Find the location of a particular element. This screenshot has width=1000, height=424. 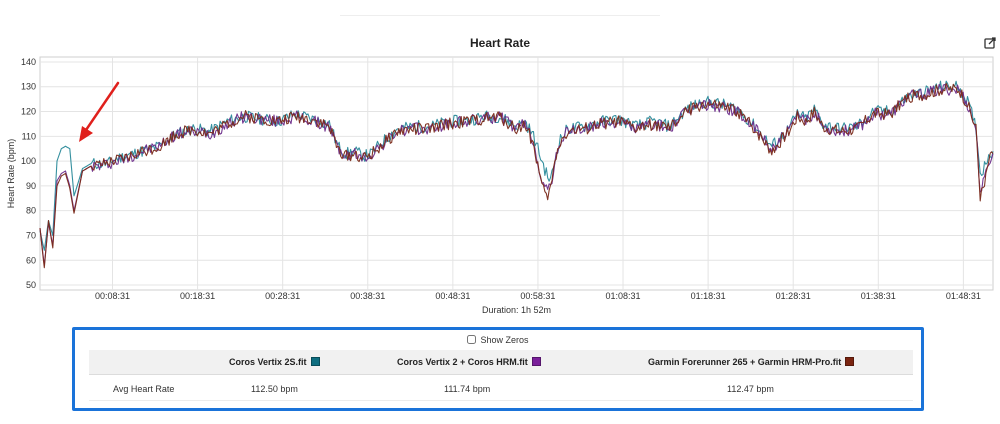

y-axis-label: Heart Rate (bpm) is located at coordinates (11, 174).